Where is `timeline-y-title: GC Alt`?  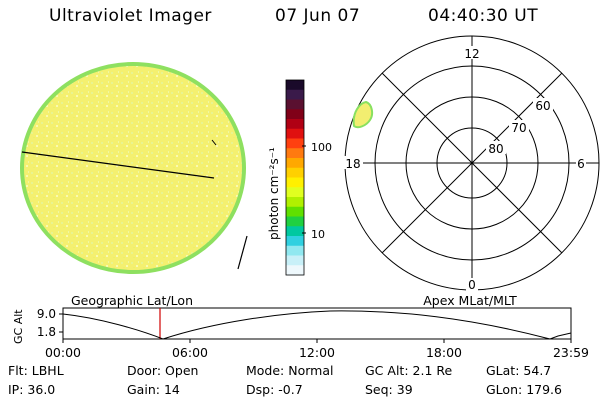
timeline-y-title: GC Alt is located at coordinates (18, 326).